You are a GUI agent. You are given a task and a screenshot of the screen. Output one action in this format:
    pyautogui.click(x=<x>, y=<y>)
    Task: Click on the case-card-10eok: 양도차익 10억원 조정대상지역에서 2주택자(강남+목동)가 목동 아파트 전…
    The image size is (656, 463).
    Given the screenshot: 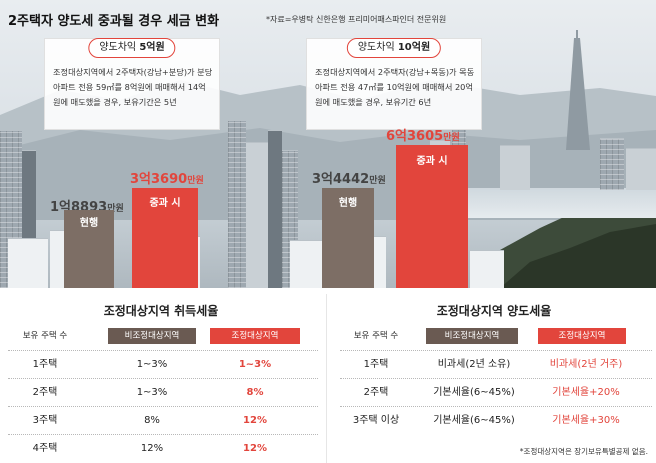 What is the action you would take?
    pyautogui.click(x=394, y=84)
    